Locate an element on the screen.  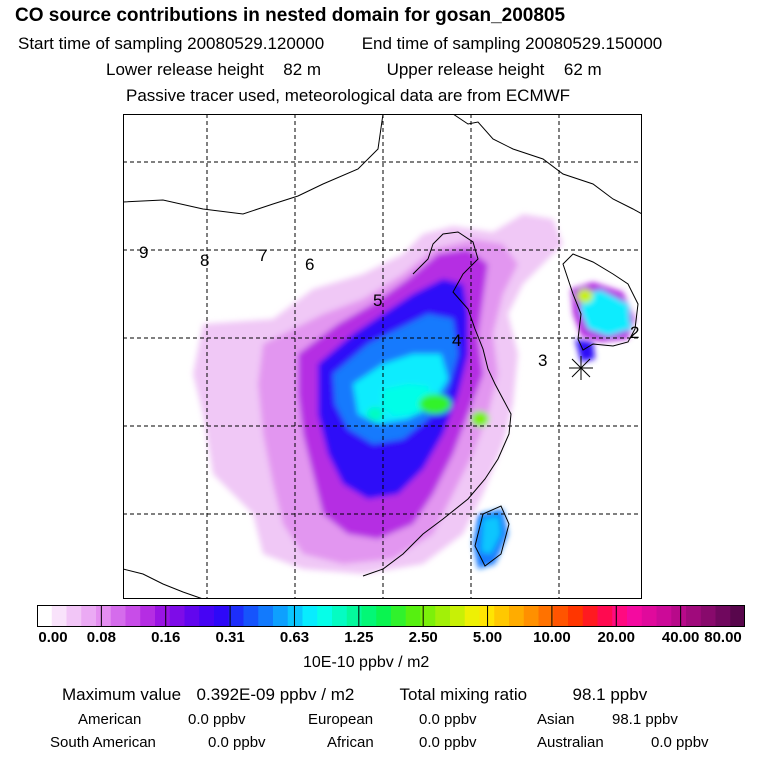
color-scale-tick-label: 40.00 is located at coordinates (680, 637).